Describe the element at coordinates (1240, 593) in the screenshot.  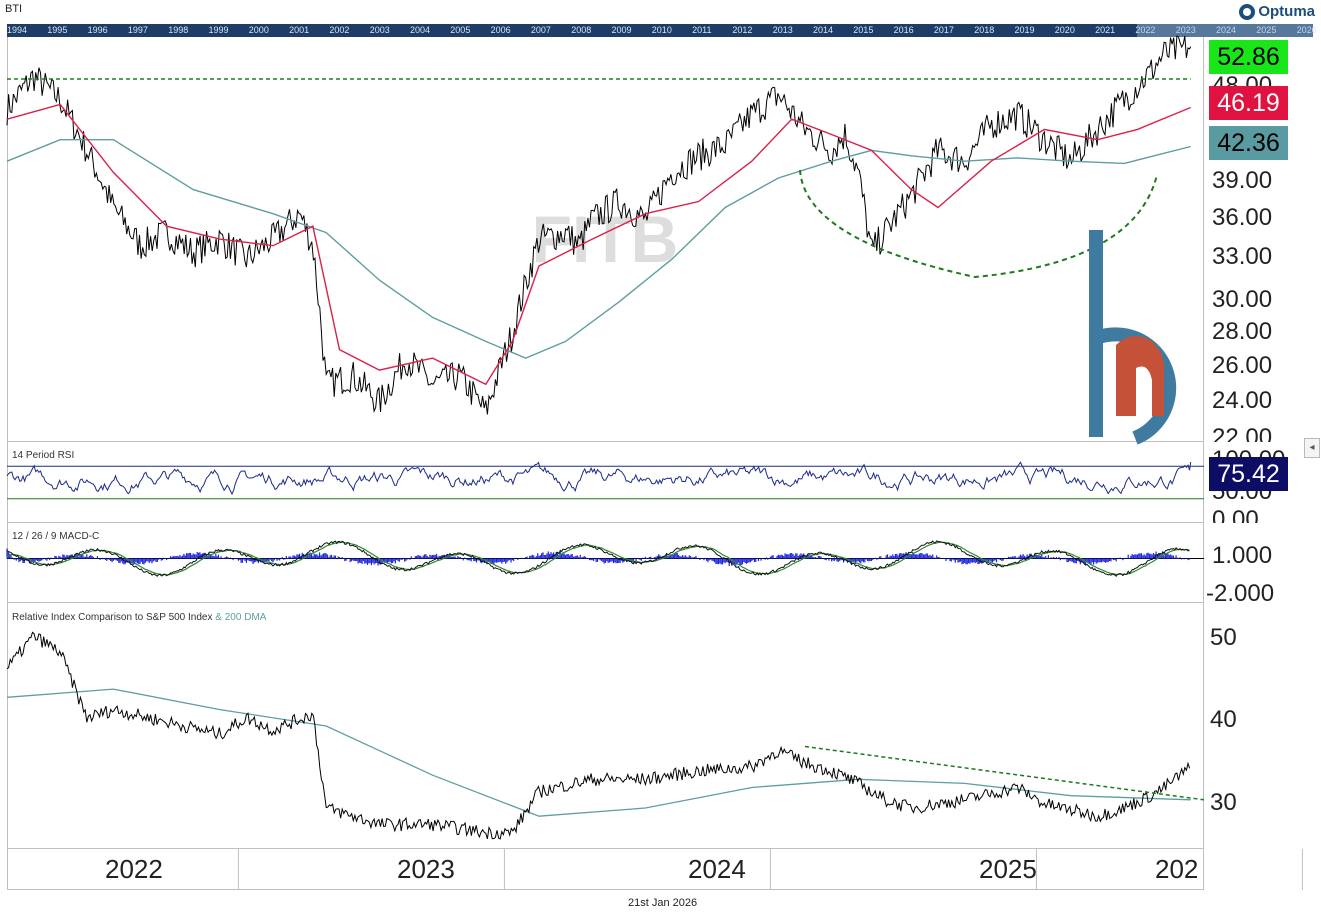
I see `macd-tick-minus2: -2.000` at that location.